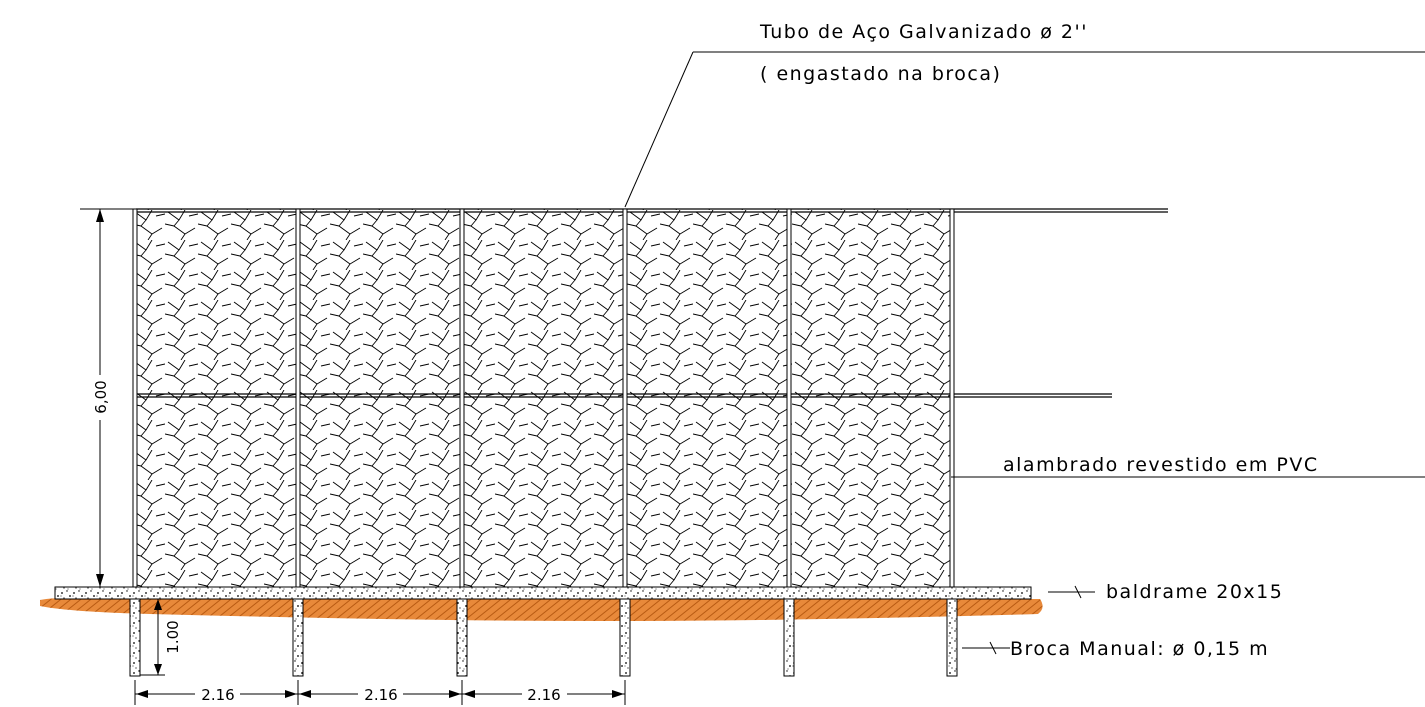 Image resolution: width=1425 pixels, height=707 pixels. I want to click on height-dimension: 6,00, so click(106, 398).